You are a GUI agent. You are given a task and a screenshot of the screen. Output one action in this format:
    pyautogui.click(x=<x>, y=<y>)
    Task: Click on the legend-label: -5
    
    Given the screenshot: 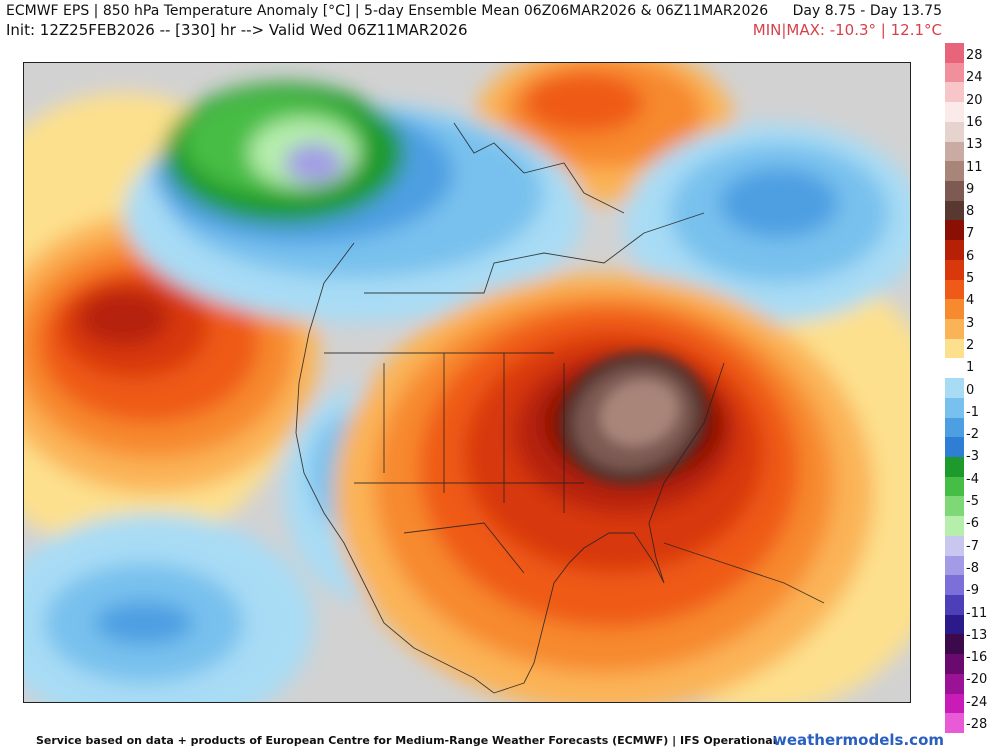 What is the action you would take?
    pyautogui.click(x=972, y=501)
    